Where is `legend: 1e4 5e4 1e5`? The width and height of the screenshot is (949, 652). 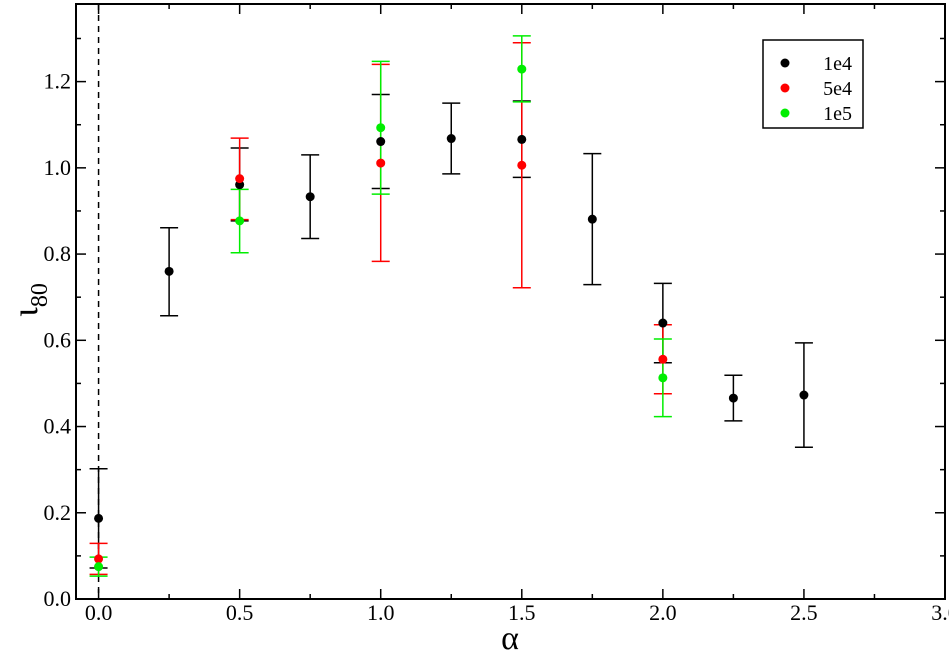 legend: 1e4 5e4 1e5 is located at coordinates (813, 84).